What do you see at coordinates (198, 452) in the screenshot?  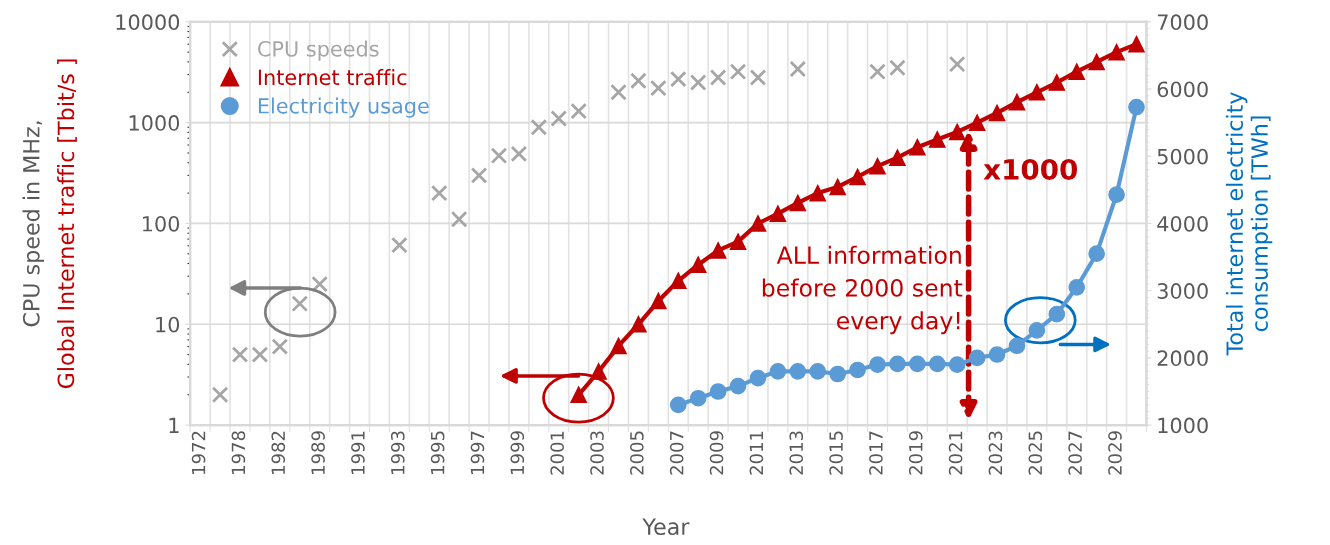 I see `x-tick-label: 1972` at bounding box center [198, 452].